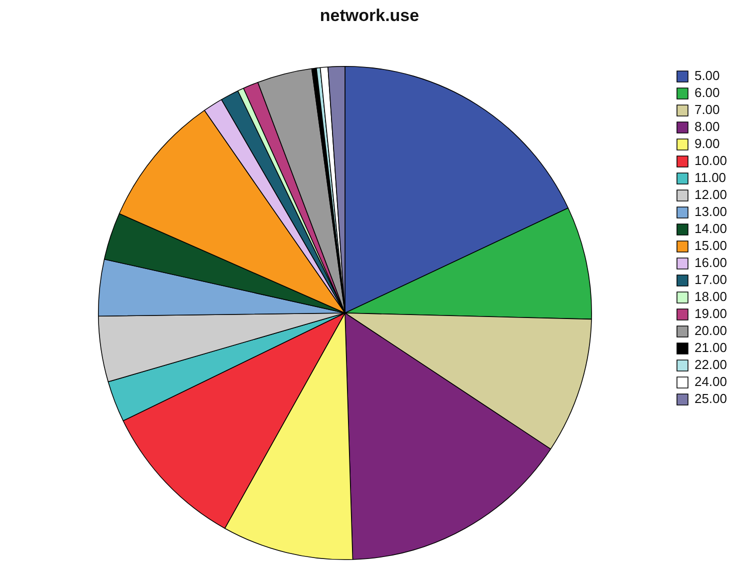  What do you see at coordinates (707, 126) in the screenshot?
I see `legend-label: 8.00` at bounding box center [707, 126].